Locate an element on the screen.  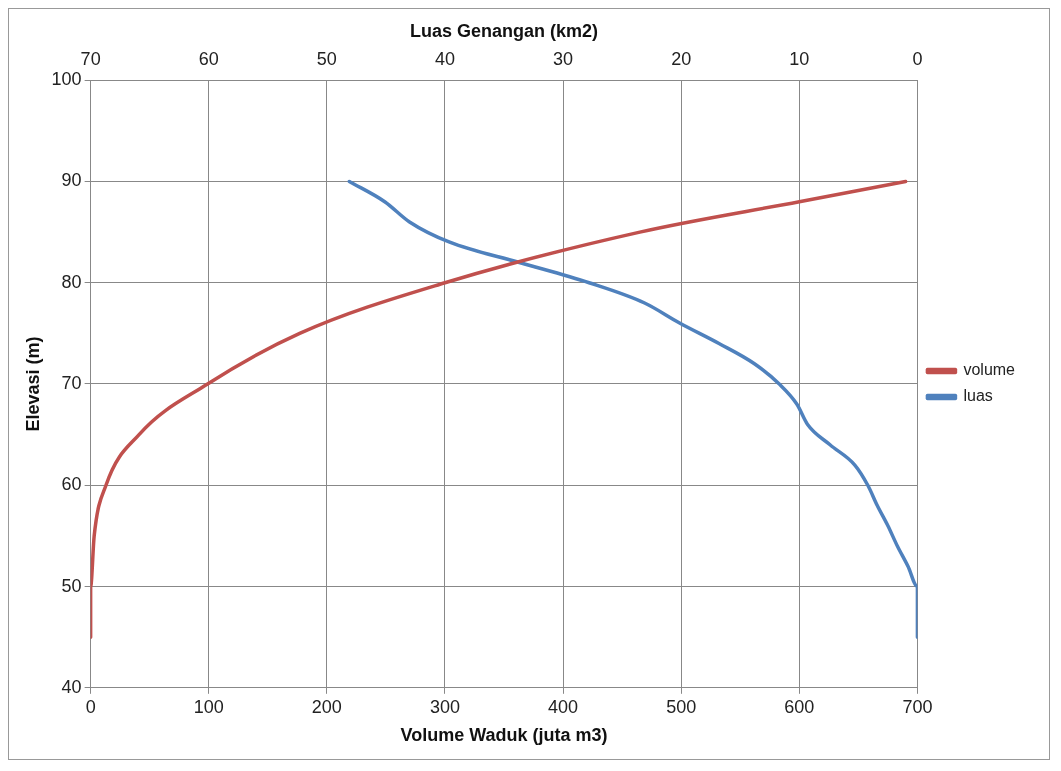
y-tick-label: 50 is located at coordinates (71, 585).